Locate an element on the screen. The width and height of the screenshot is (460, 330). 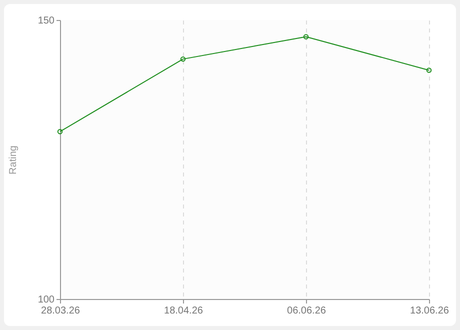
x-tick-label: 13.06.26 is located at coordinates (430, 311).